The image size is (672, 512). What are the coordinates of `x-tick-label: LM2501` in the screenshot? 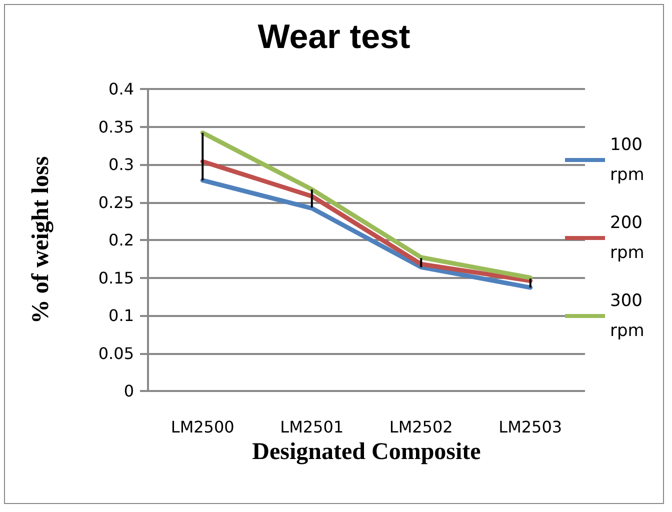 It's located at (312, 427).